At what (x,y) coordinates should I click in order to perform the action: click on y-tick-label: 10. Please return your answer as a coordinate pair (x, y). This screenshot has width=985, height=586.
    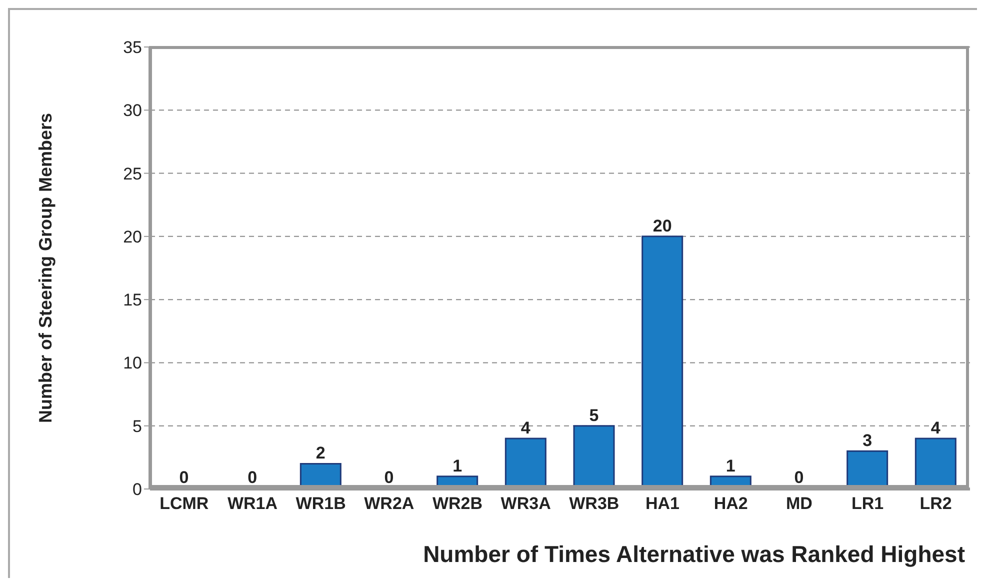
    Looking at the image, I should click on (132, 363).